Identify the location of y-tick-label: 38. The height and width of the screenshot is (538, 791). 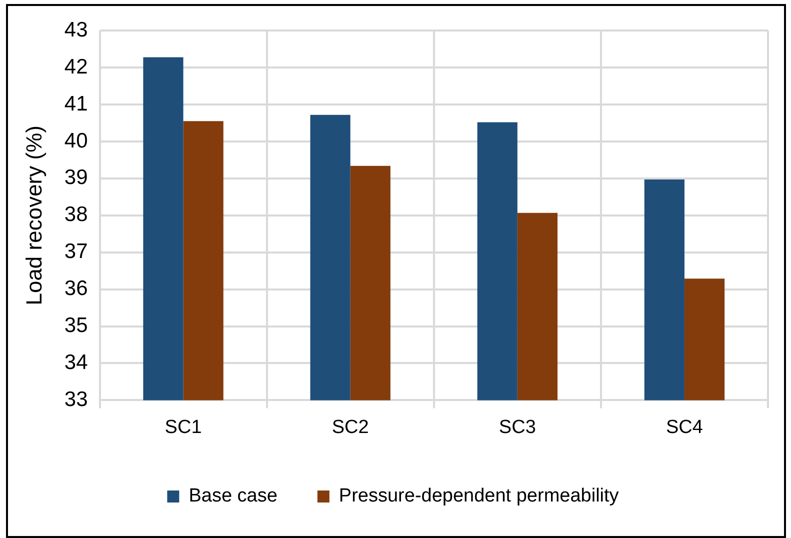
(76, 214).